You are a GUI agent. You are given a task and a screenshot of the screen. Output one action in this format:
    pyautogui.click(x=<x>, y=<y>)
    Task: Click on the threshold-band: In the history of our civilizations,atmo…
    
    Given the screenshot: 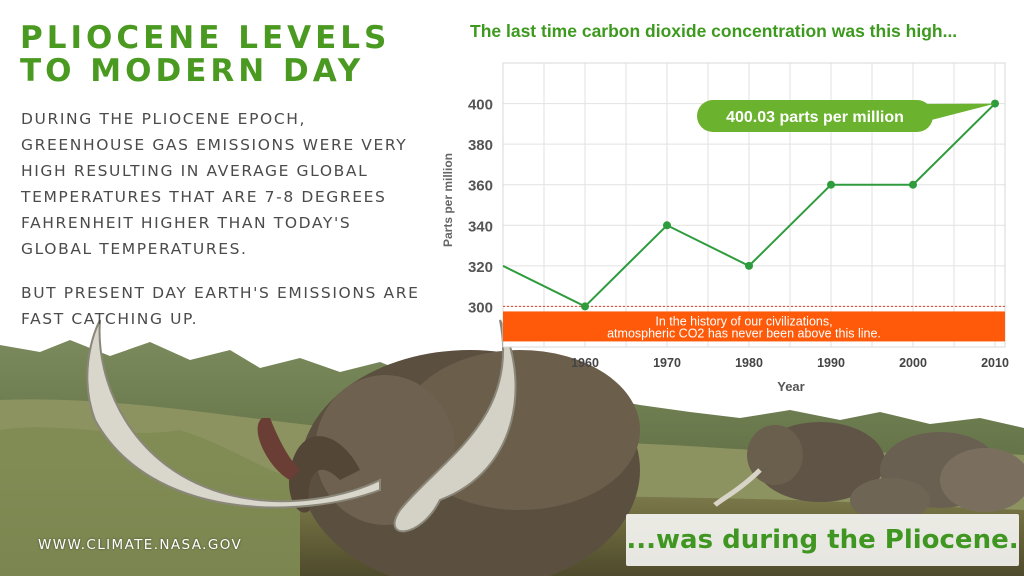 What is the action you would take?
    pyautogui.click(x=754, y=323)
    